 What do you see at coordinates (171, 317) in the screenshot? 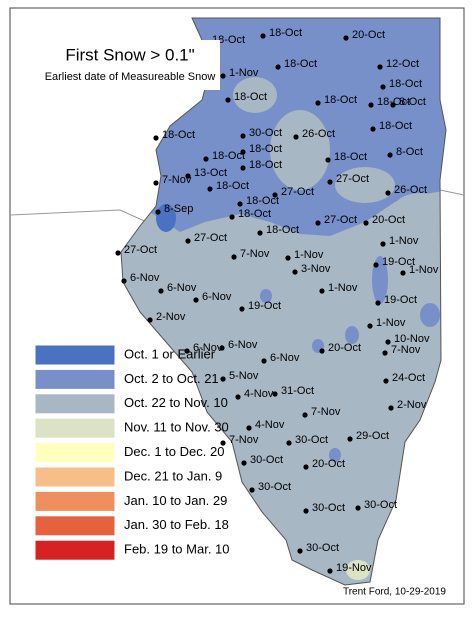
I see `station-label: 2-Nov` at bounding box center [171, 317].